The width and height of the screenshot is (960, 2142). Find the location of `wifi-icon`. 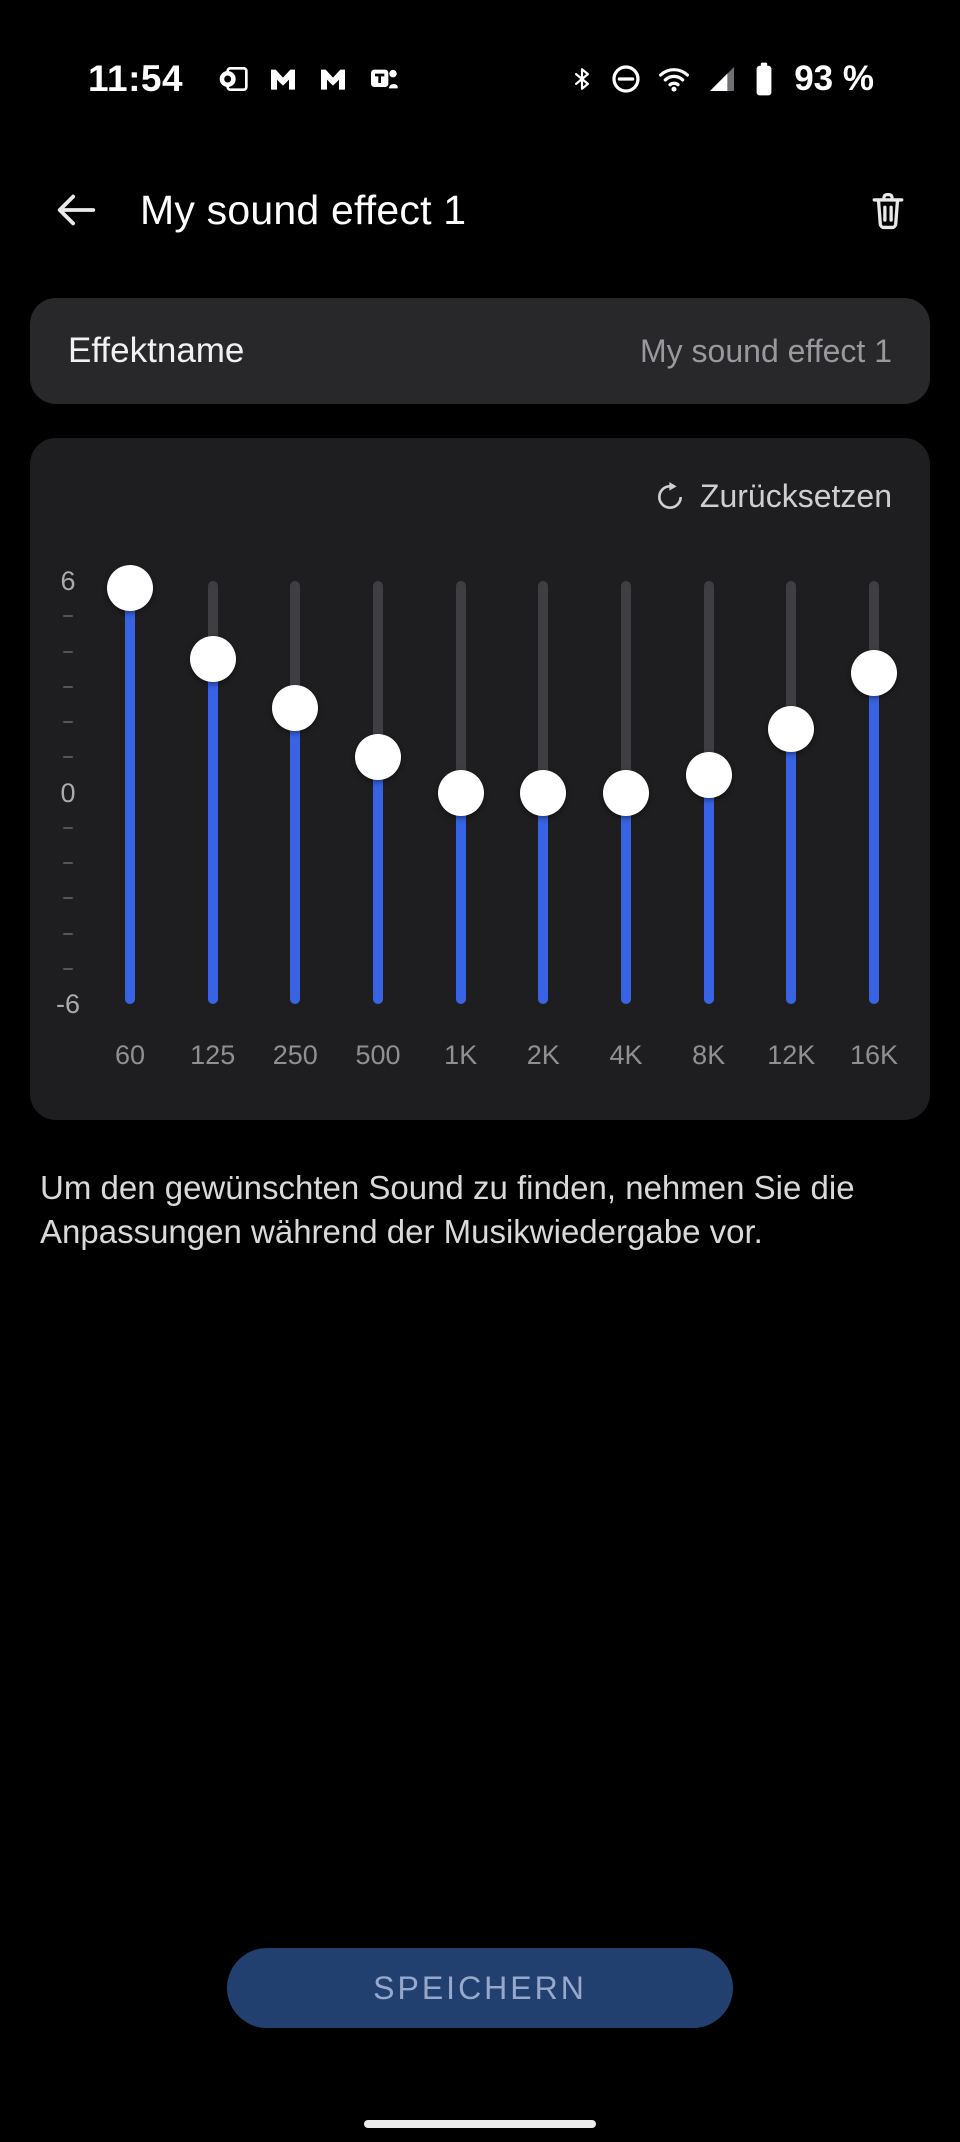

wifi-icon is located at coordinates (674, 79).